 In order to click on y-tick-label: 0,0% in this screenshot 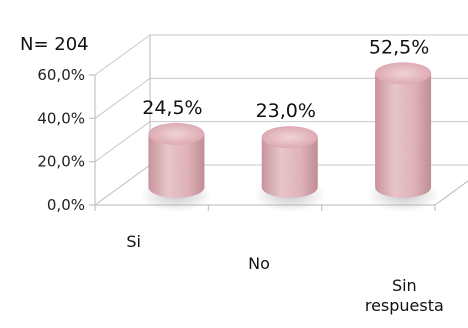, I will do `click(66, 205)`.